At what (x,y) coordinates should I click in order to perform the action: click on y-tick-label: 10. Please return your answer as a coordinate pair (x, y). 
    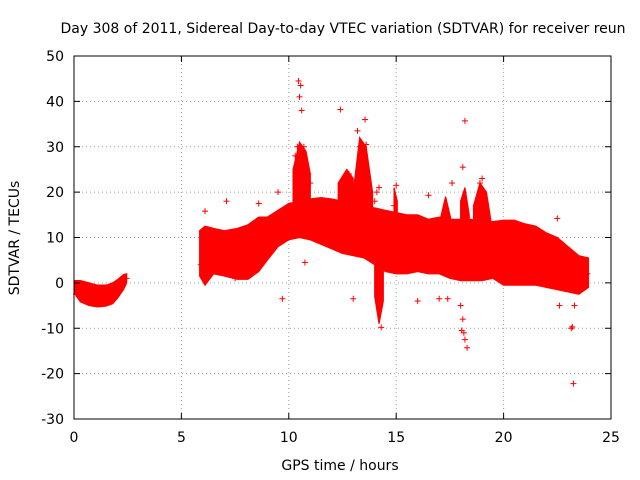
    Looking at the image, I should click on (55, 239).